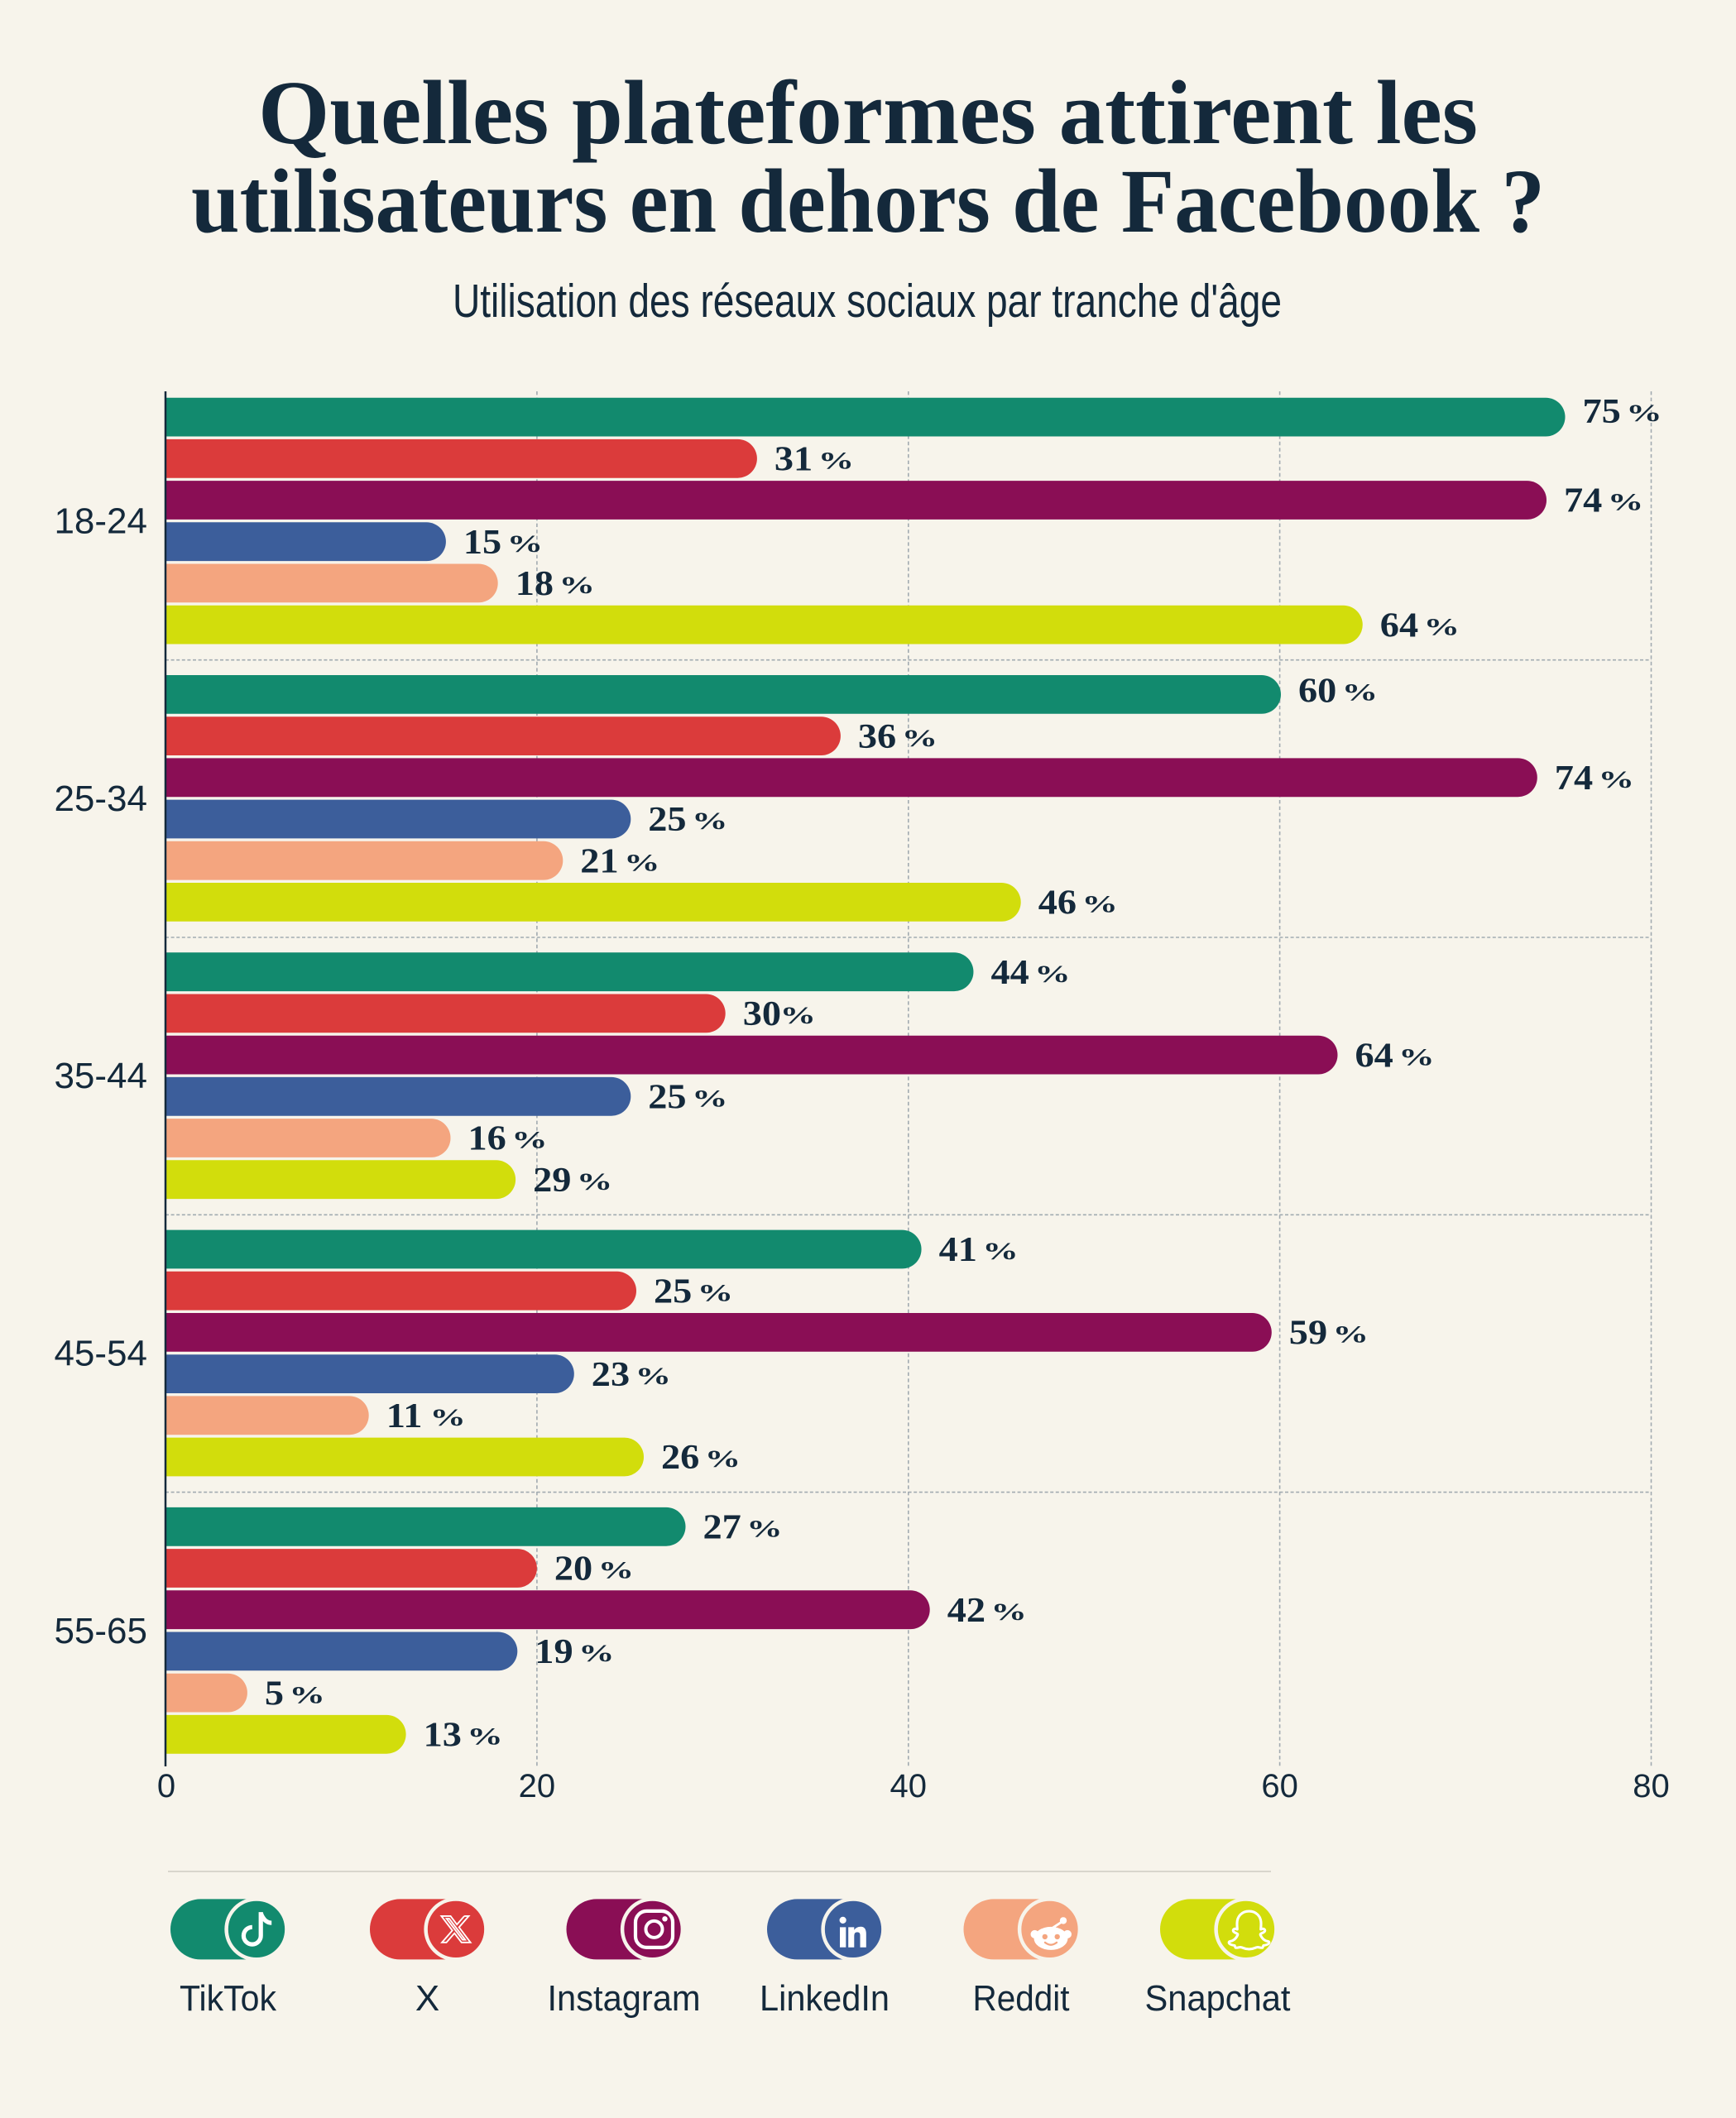 The width and height of the screenshot is (1736, 2118). I want to click on svg-text: 16, so click(487, 1137).